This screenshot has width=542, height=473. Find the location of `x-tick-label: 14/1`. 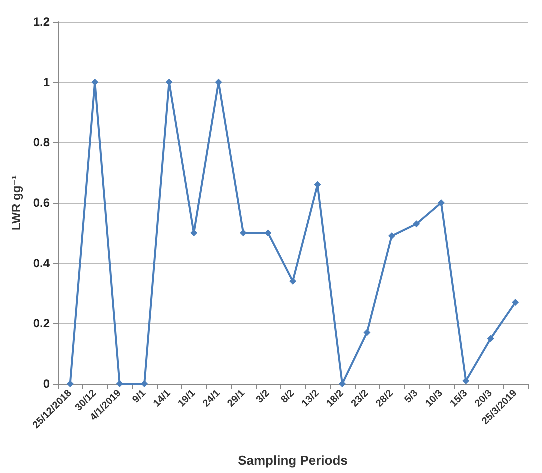

x-tick-label: 14/1 is located at coordinates (163, 399).